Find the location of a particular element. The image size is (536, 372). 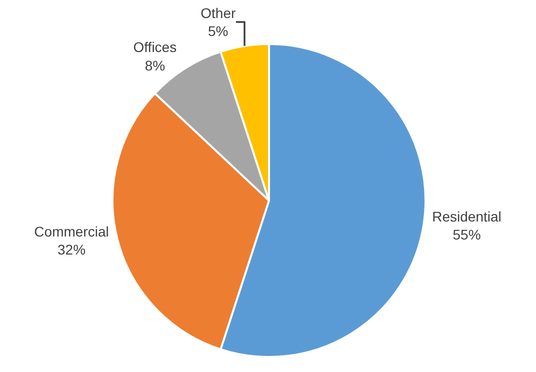

slice-label: Residential is located at coordinates (467, 216).